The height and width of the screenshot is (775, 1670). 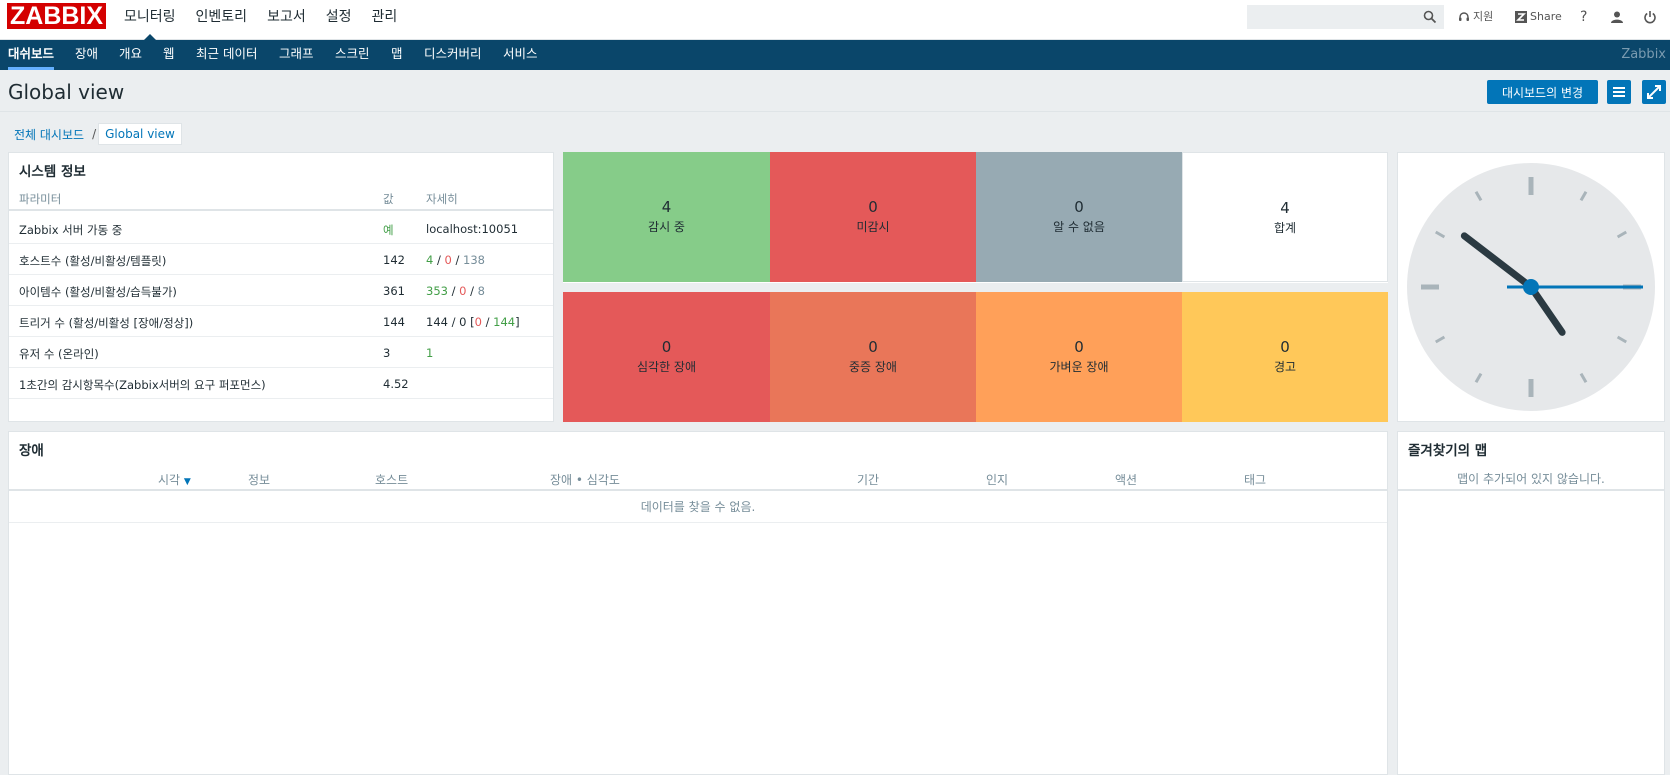 What do you see at coordinates (520, 53) in the screenshot?
I see `submenu-services: 서비스` at bounding box center [520, 53].